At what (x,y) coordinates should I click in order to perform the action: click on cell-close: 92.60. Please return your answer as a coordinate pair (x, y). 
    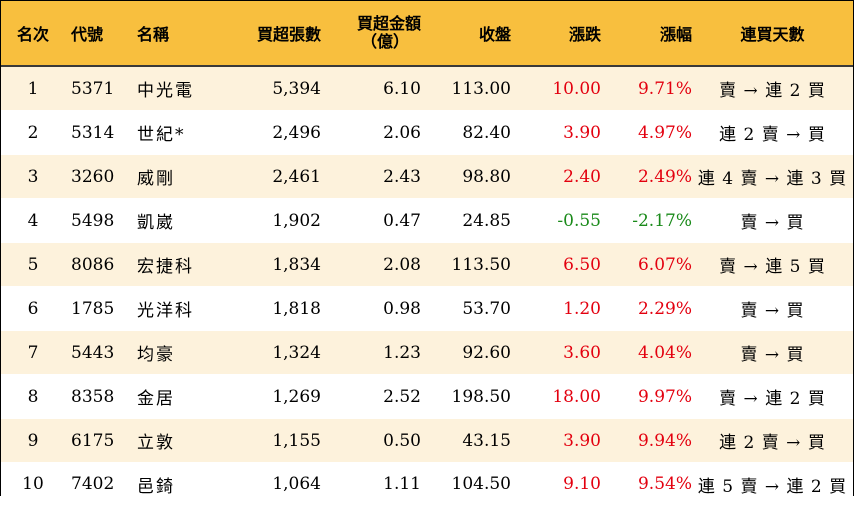
    Looking at the image, I should click on (466, 353).